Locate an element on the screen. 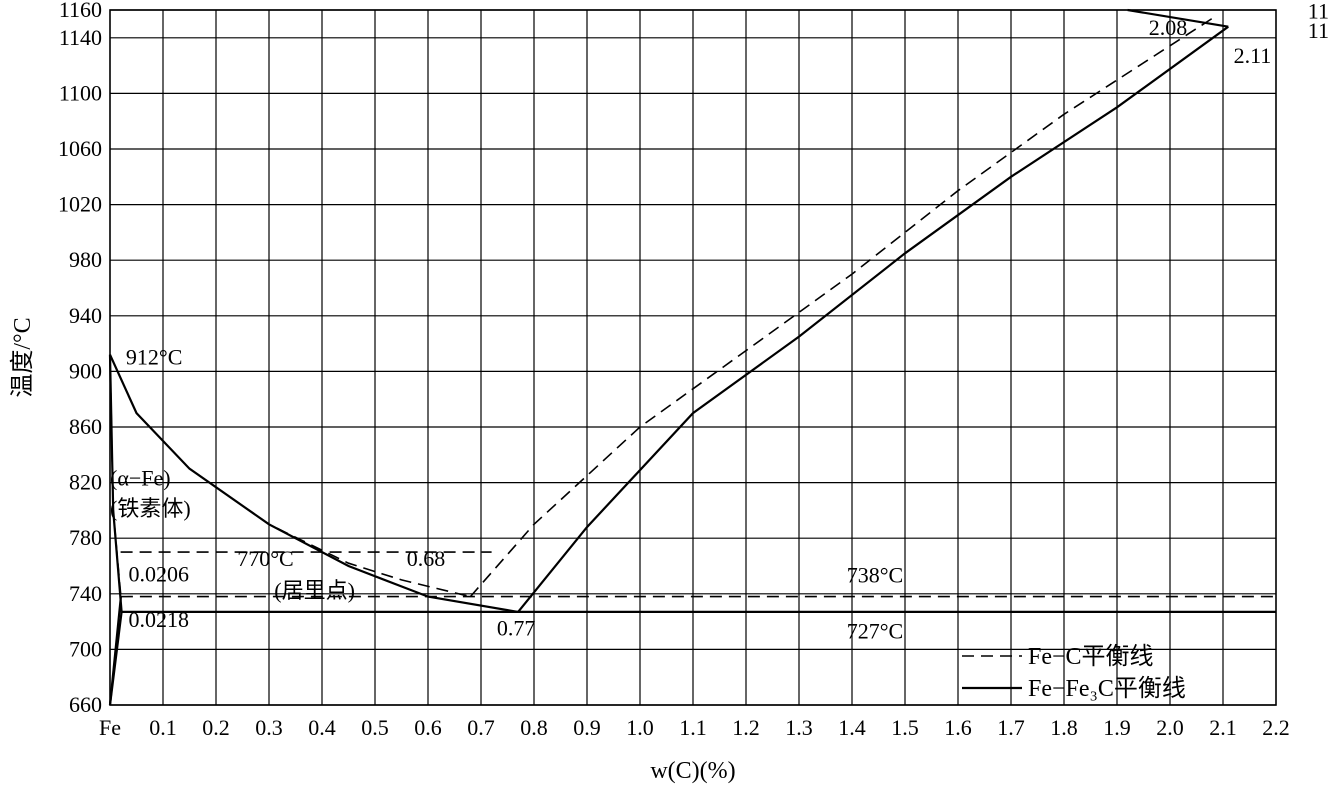 Image resolution: width=1328 pixels, height=786 pixels. y-tick-label: 860 is located at coordinates (85, 426).